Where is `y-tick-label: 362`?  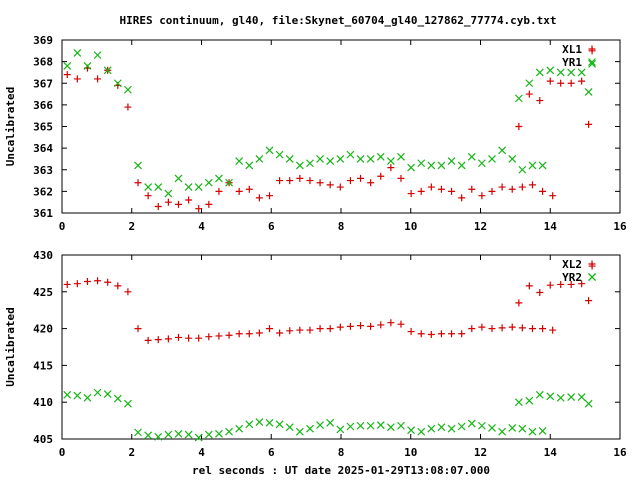 y-tick-label: 362 is located at coordinates (43, 191).